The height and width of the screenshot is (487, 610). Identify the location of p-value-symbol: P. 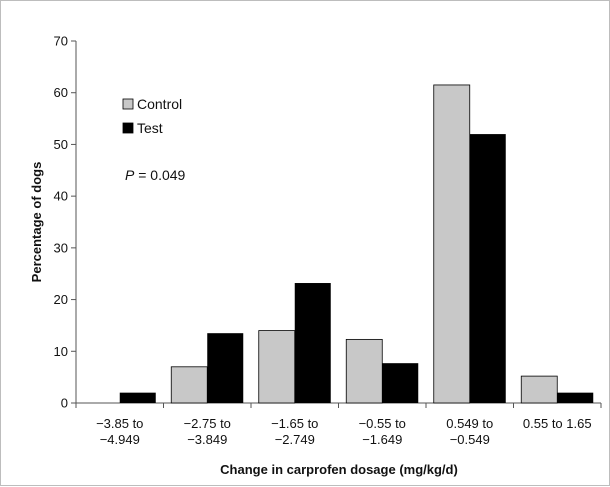
(130, 175).